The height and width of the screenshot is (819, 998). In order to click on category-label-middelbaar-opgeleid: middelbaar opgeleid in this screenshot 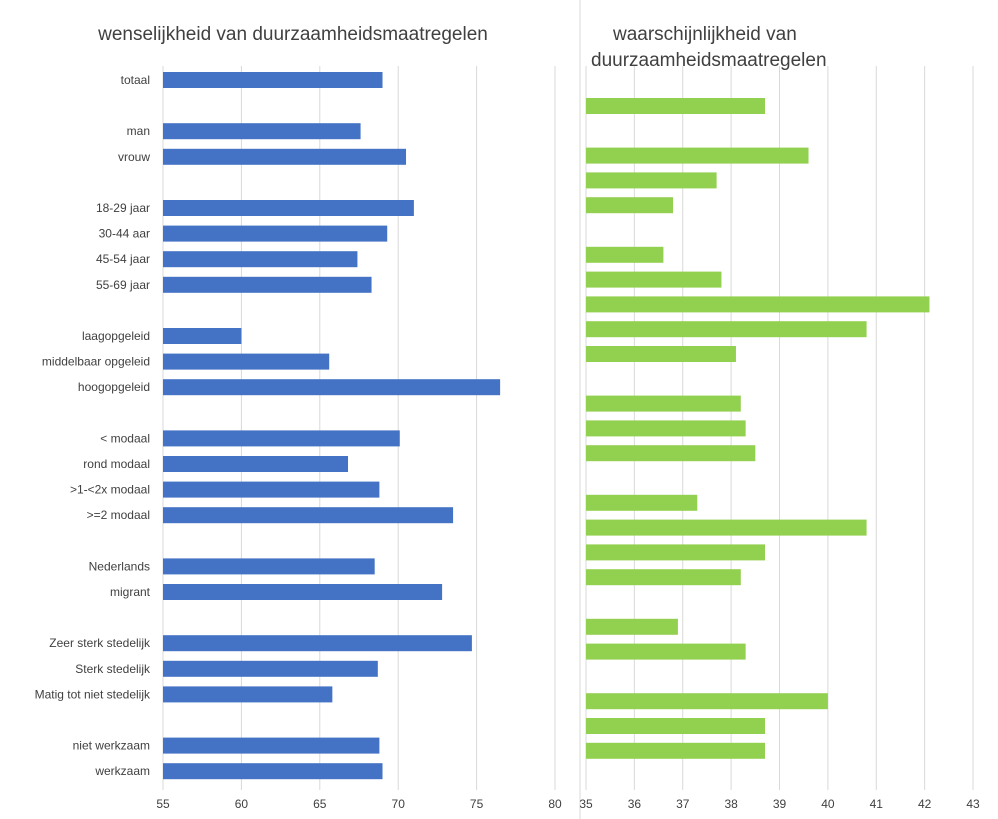, I will do `click(96, 362)`.